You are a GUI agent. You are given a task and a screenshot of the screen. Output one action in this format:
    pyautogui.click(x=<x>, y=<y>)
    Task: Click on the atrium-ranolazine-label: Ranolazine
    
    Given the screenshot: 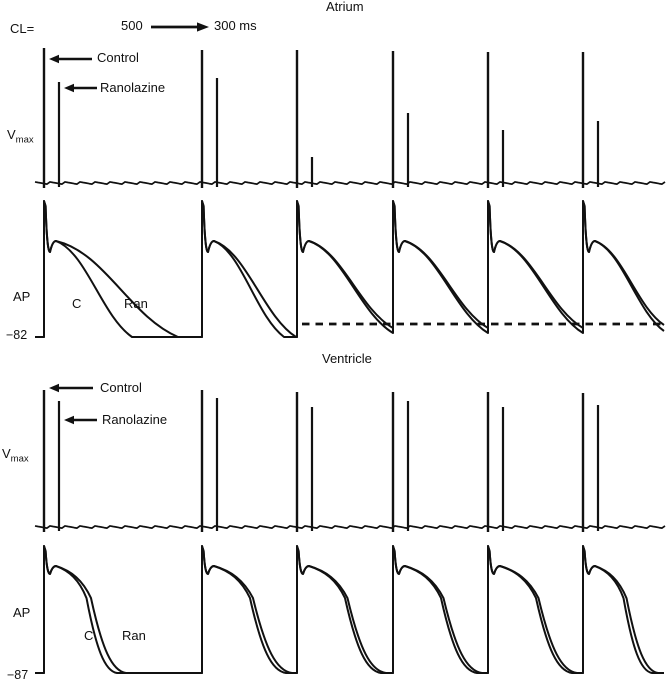 What is the action you would take?
    pyautogui.click(x=133, y=87)
    